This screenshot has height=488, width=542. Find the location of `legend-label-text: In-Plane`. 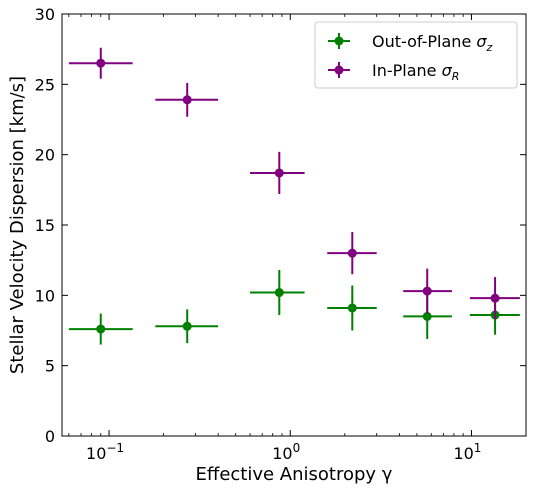

legend-label-text: In-Plane is located at coordinates (407, 70).